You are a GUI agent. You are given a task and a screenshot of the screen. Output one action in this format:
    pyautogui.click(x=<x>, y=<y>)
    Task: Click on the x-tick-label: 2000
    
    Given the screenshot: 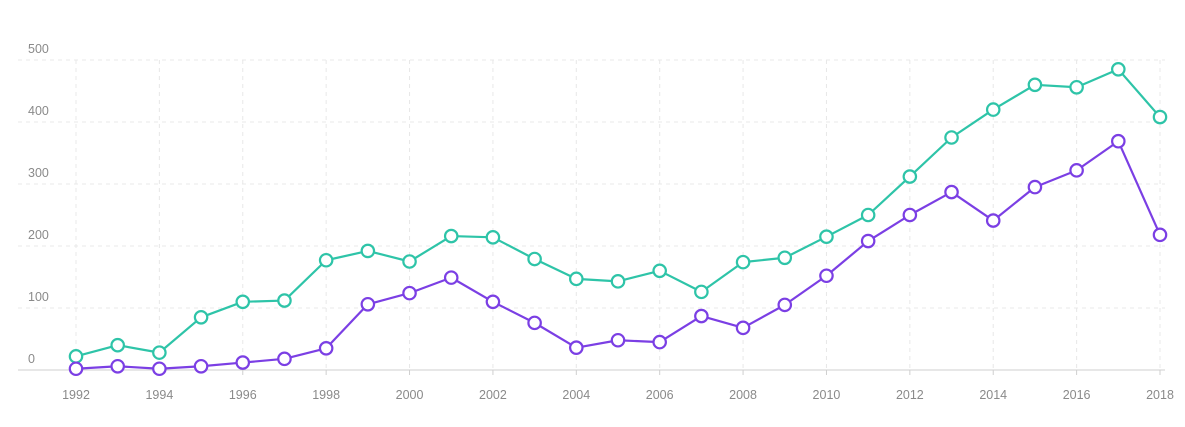 What is the action you would take?
    pyautogui.click(x=410, y=395)
    